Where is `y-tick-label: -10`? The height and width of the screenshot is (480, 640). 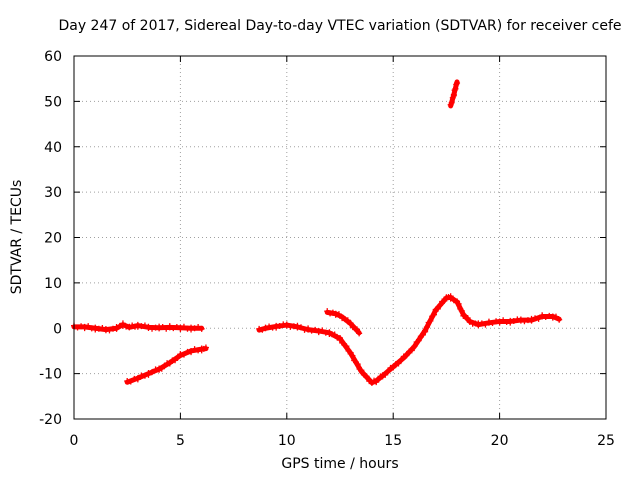
y-tick-label: -10 is located at coordinates (50, 375).